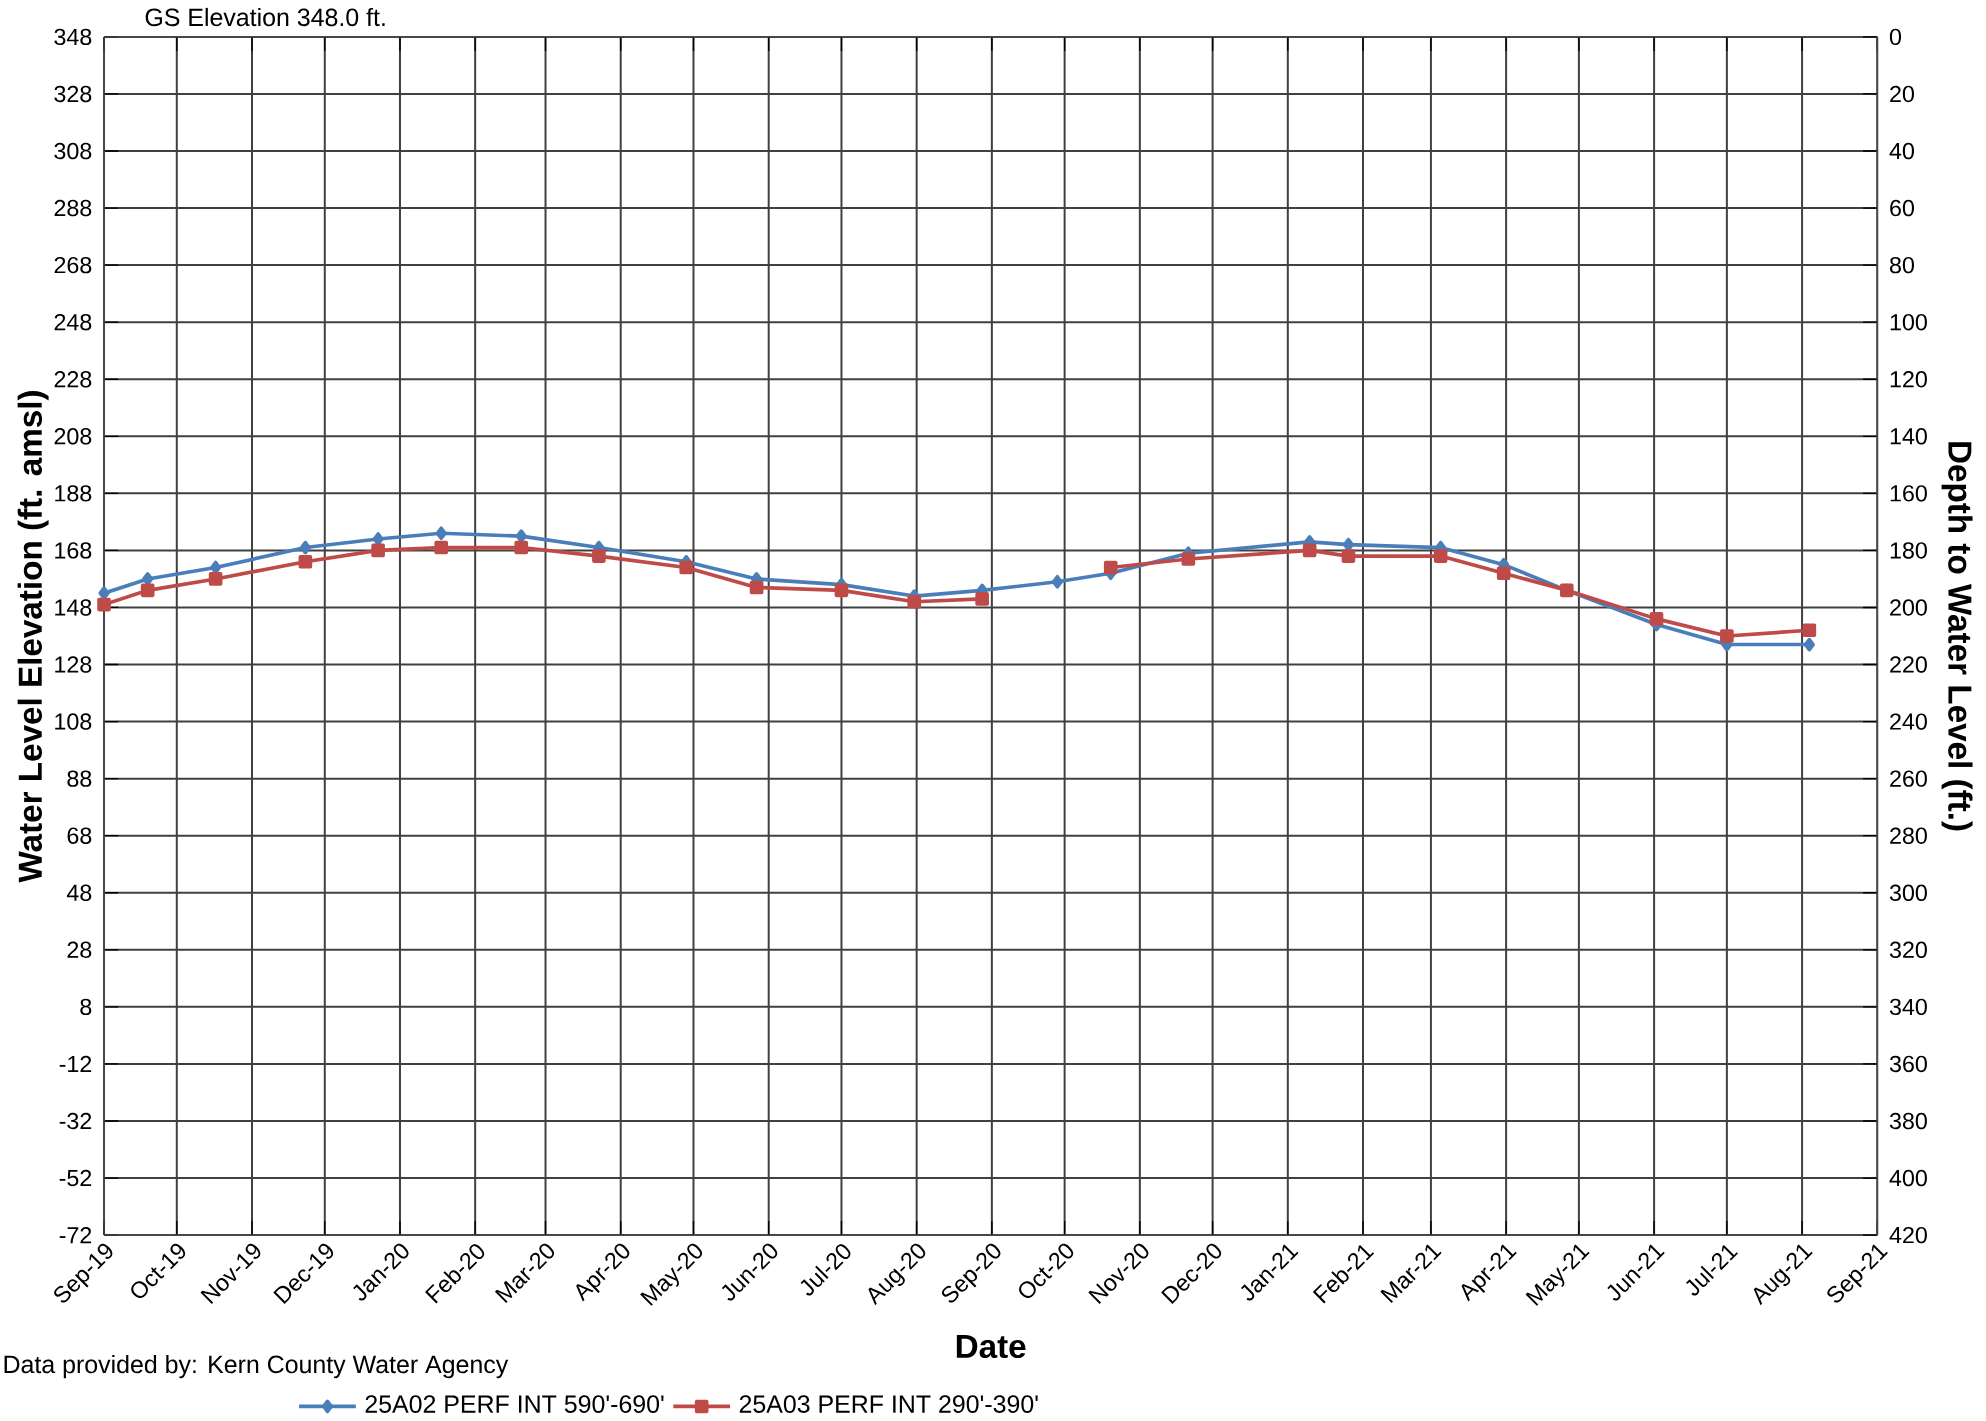  Describe the element at coordinates (73, 493) in the screenshot. I see `y-tick-label: 188` at that location.